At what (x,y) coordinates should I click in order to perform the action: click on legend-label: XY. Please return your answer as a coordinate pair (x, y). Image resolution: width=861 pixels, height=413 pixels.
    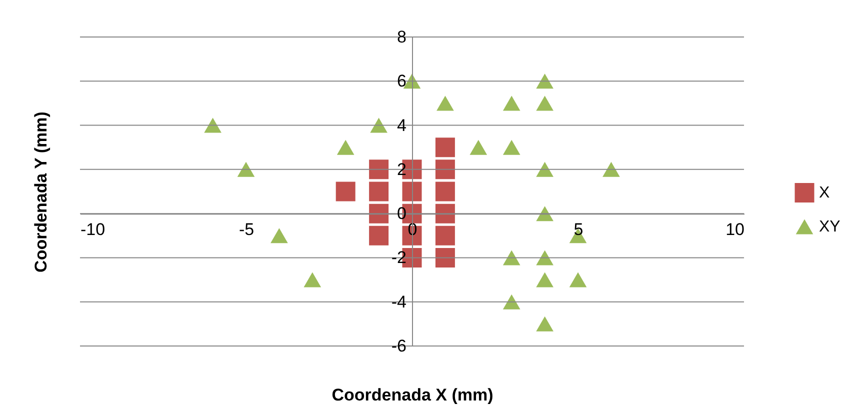
    Looking at the image, I should click on (830, 227).